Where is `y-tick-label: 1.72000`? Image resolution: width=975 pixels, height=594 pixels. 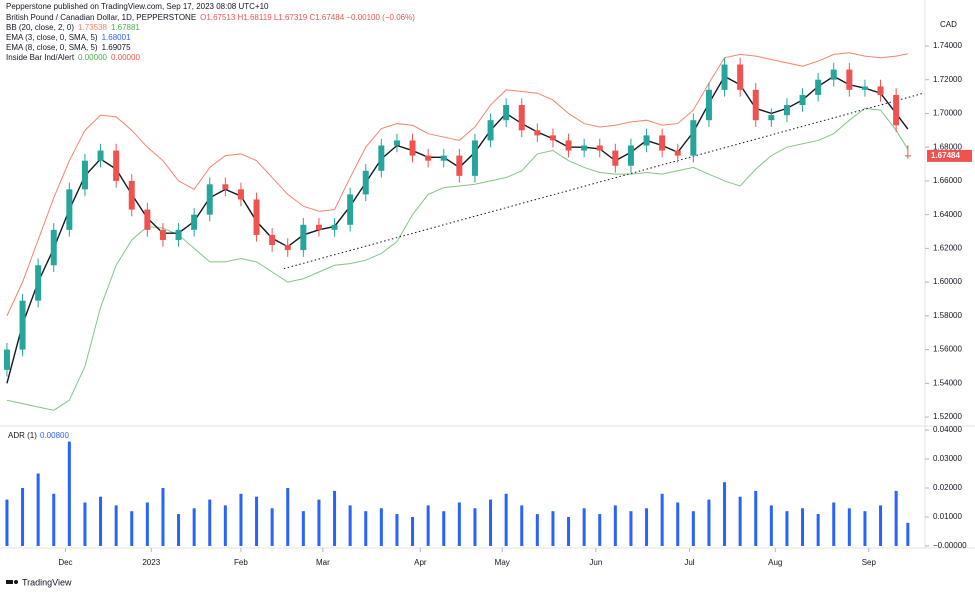 y-tick-label: 1.72000 is located at coordinates (947, 79).